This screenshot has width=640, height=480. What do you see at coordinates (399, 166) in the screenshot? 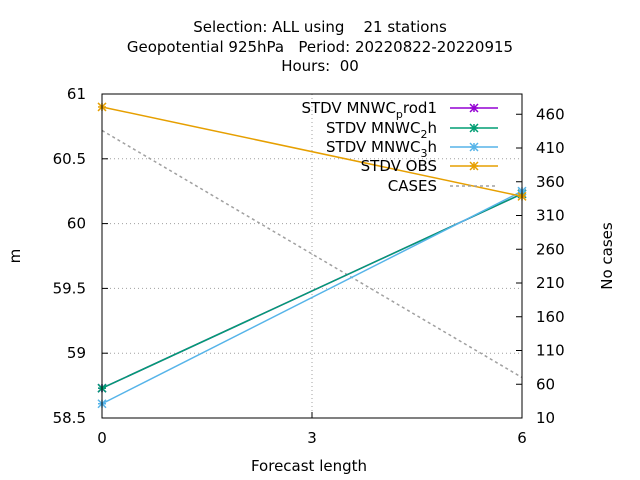
I see `legend-label: STDV OBS` at bounding box center [399, 166].